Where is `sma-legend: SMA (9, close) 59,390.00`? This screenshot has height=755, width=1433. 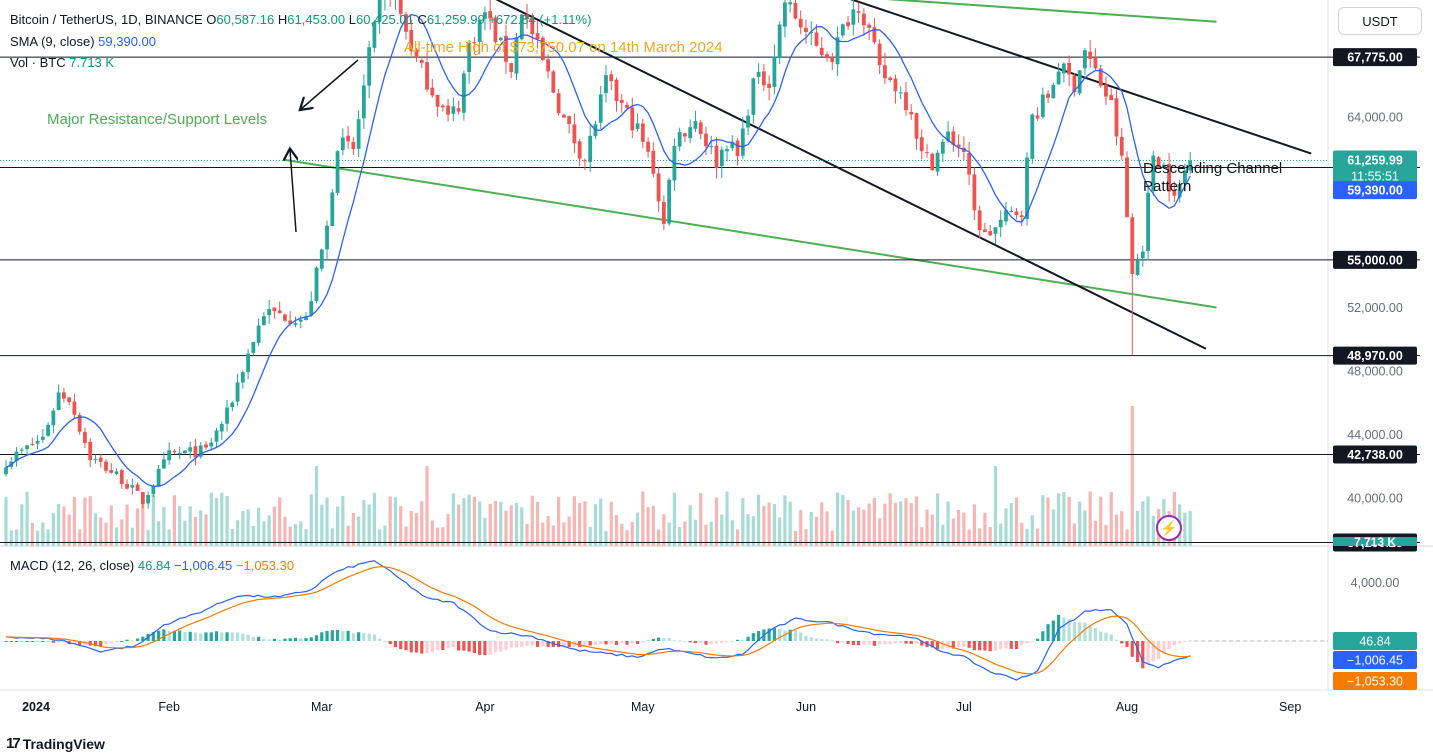 sma-legend: SMA (9, close) 59,390.00 is located at coordinates (83, 41).